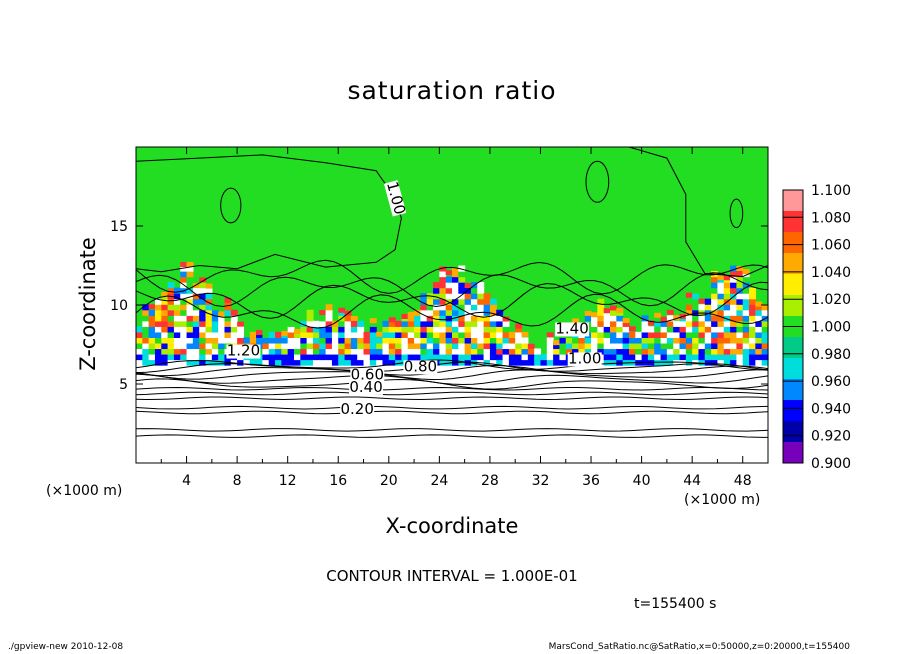  I want to click on chart-title: saturation ratio, so click(452, 90).